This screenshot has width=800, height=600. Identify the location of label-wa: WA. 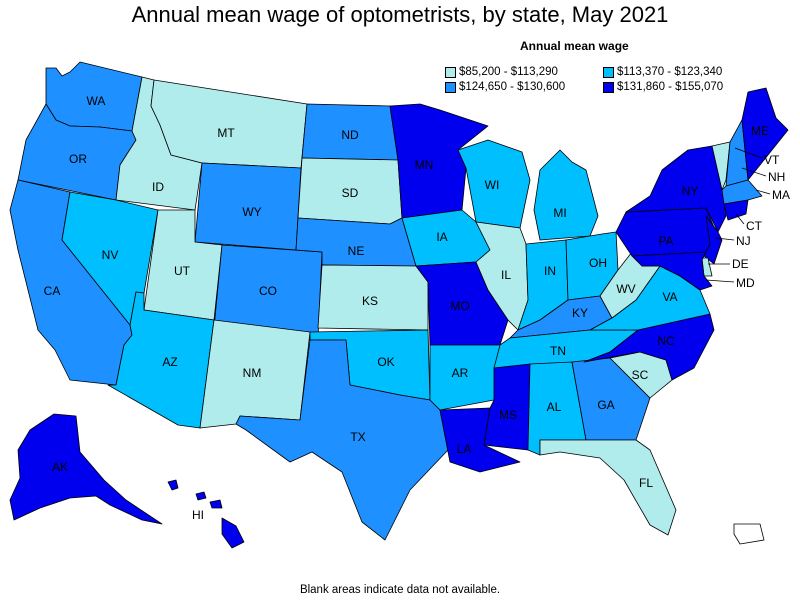
(96, 101).